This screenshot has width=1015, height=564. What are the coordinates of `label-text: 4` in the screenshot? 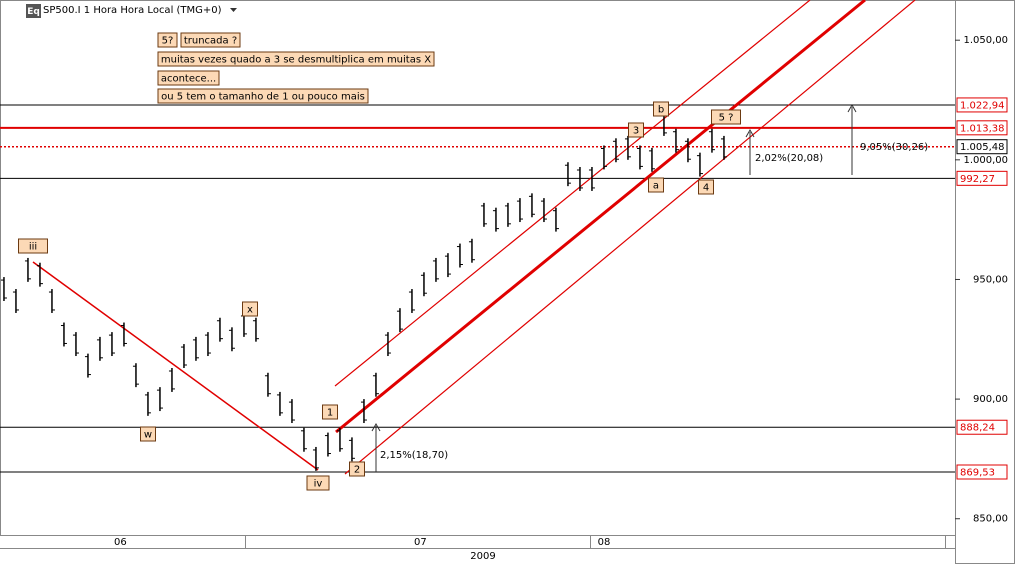 It's located at (706, 188).